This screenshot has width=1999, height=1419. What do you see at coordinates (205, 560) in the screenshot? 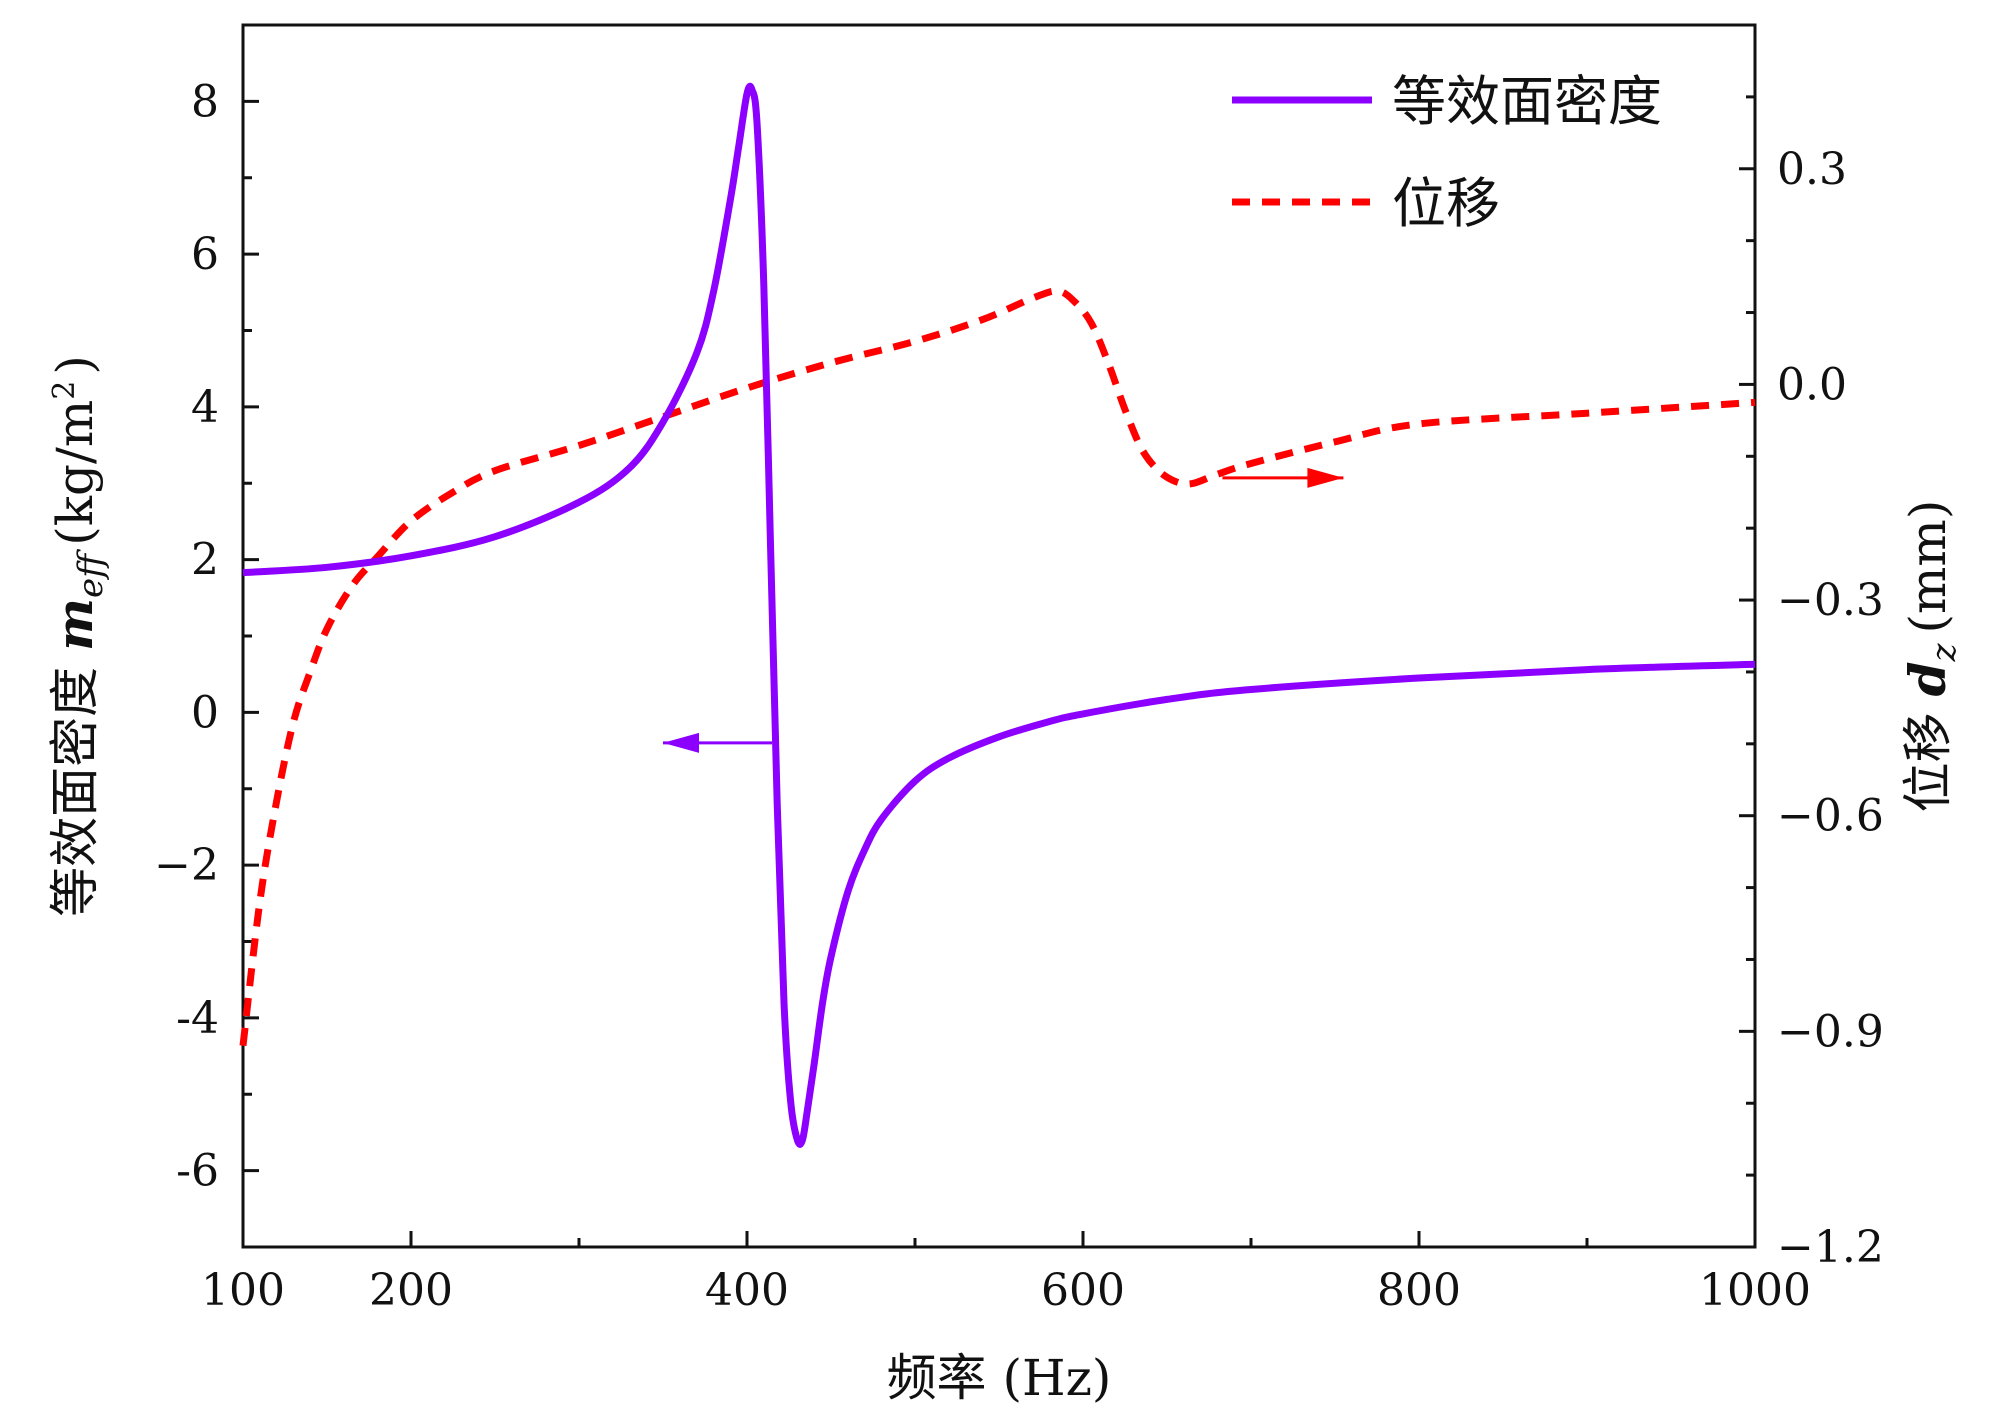
I see `y-left-tick-label: 2` at bounding box center [205, 560].